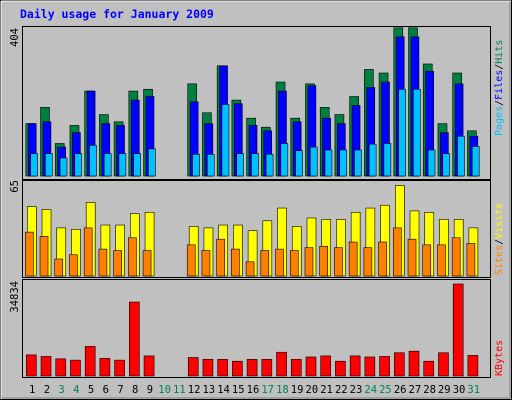  I want to click on day-label-3: 3, so click(61, 390).